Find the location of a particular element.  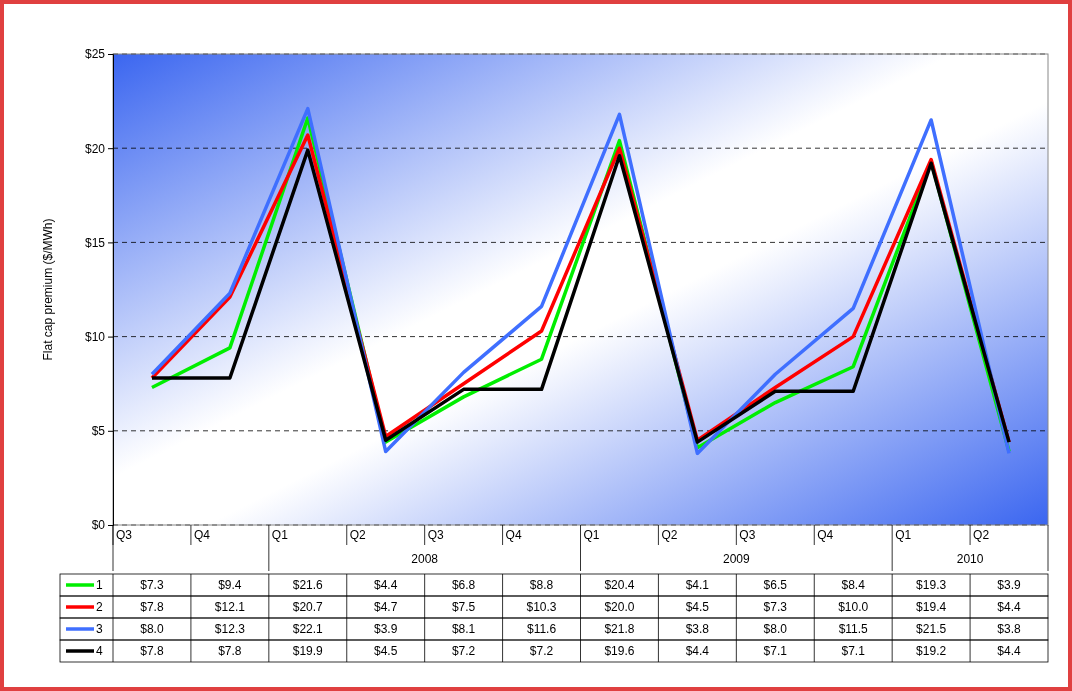

data-label: $19.9 is located at coordinates (308, 651).